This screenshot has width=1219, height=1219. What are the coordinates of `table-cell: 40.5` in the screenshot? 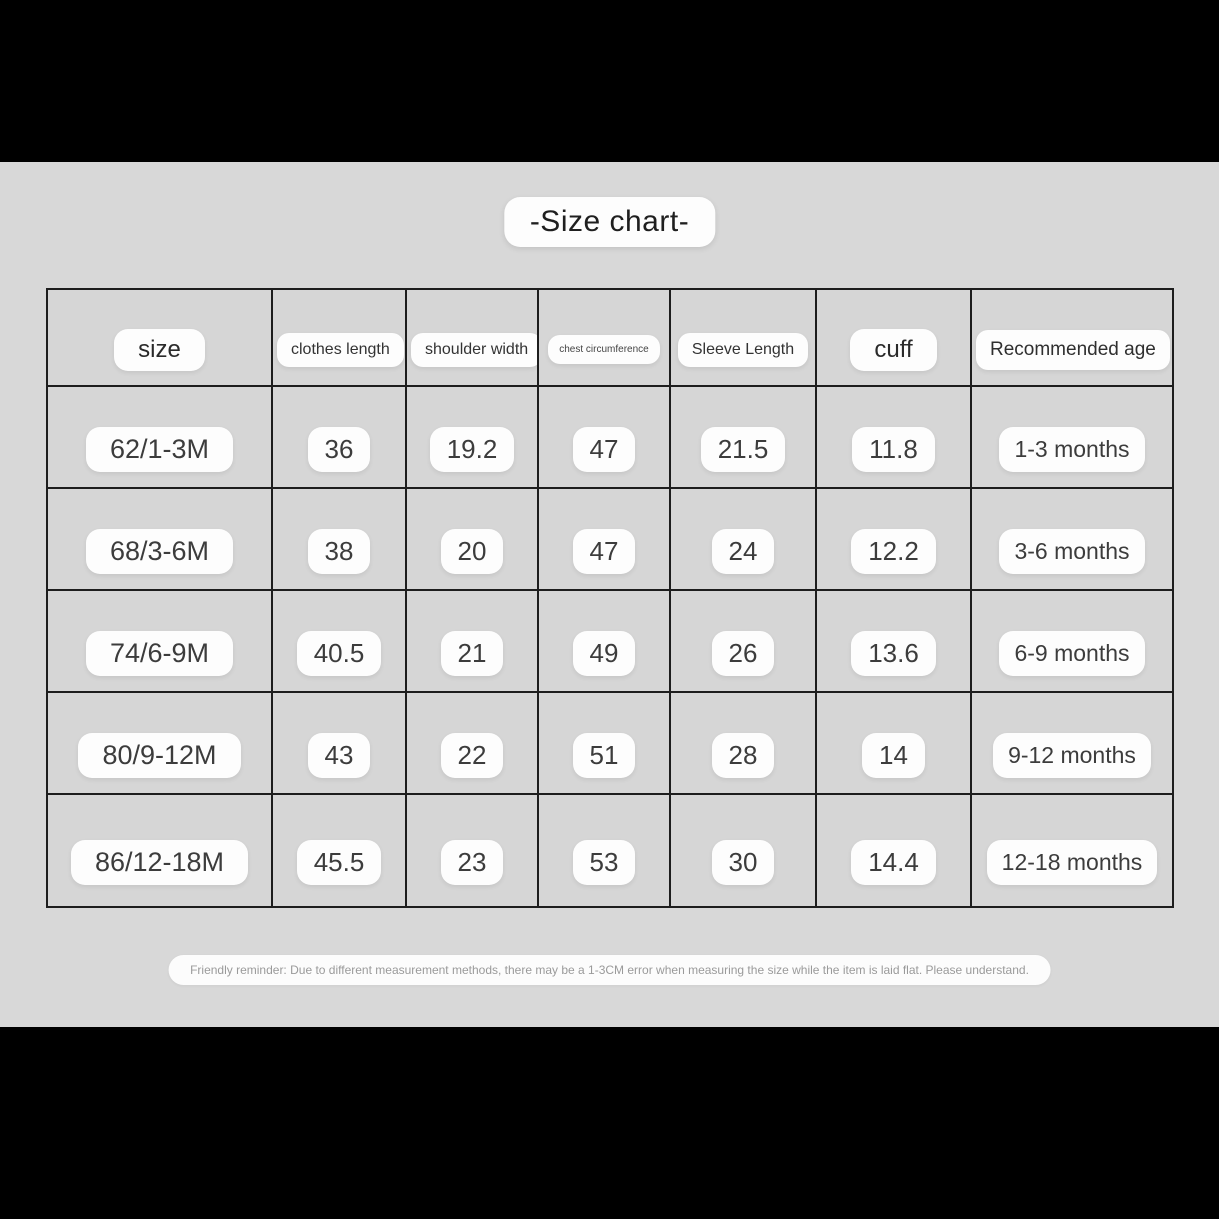 It's located at (339, 641).